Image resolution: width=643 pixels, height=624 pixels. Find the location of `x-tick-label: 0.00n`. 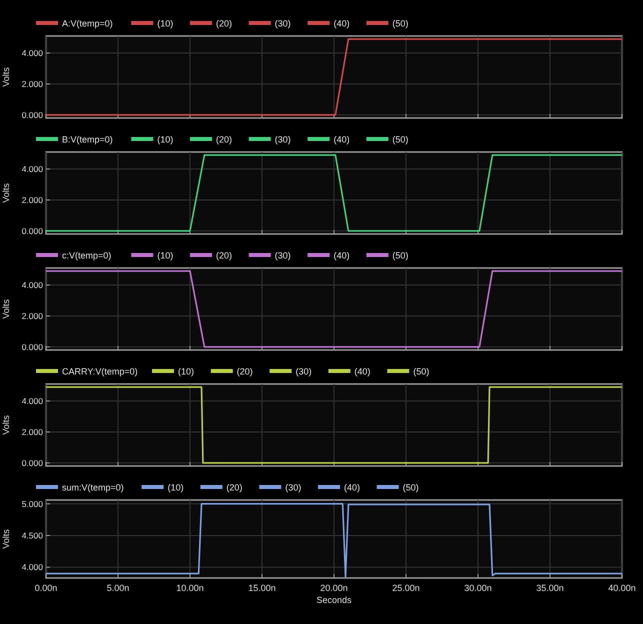

x-tick-label: 0.00n is located at coordinates (46, 588).